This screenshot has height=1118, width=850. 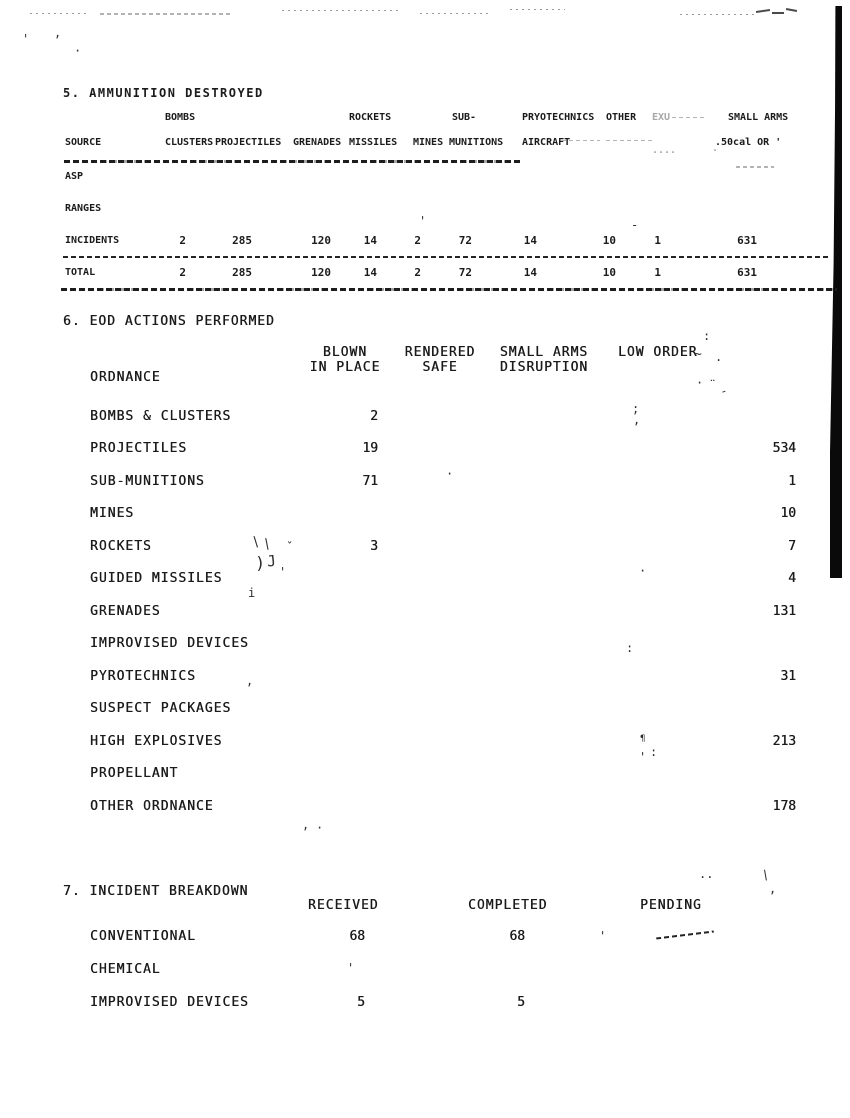 What do you see at coordinates (125, 377) in the screenshot?
I see `group-label-ordnance: ORDNANCE` at bounding box center [125, 377].